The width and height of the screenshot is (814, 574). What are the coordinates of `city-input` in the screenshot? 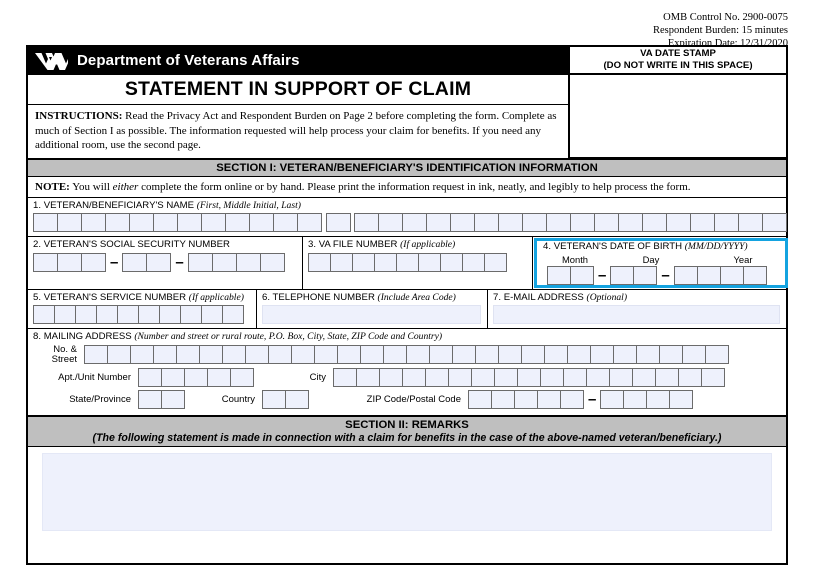 It's located at (529, 378).